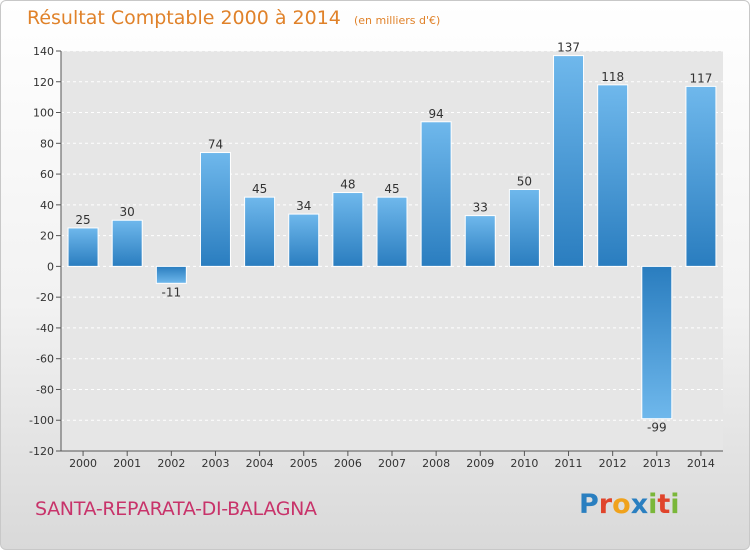 This screenshot has height=550, width=750. I want to click on data-label: 94, so click(435, 114).